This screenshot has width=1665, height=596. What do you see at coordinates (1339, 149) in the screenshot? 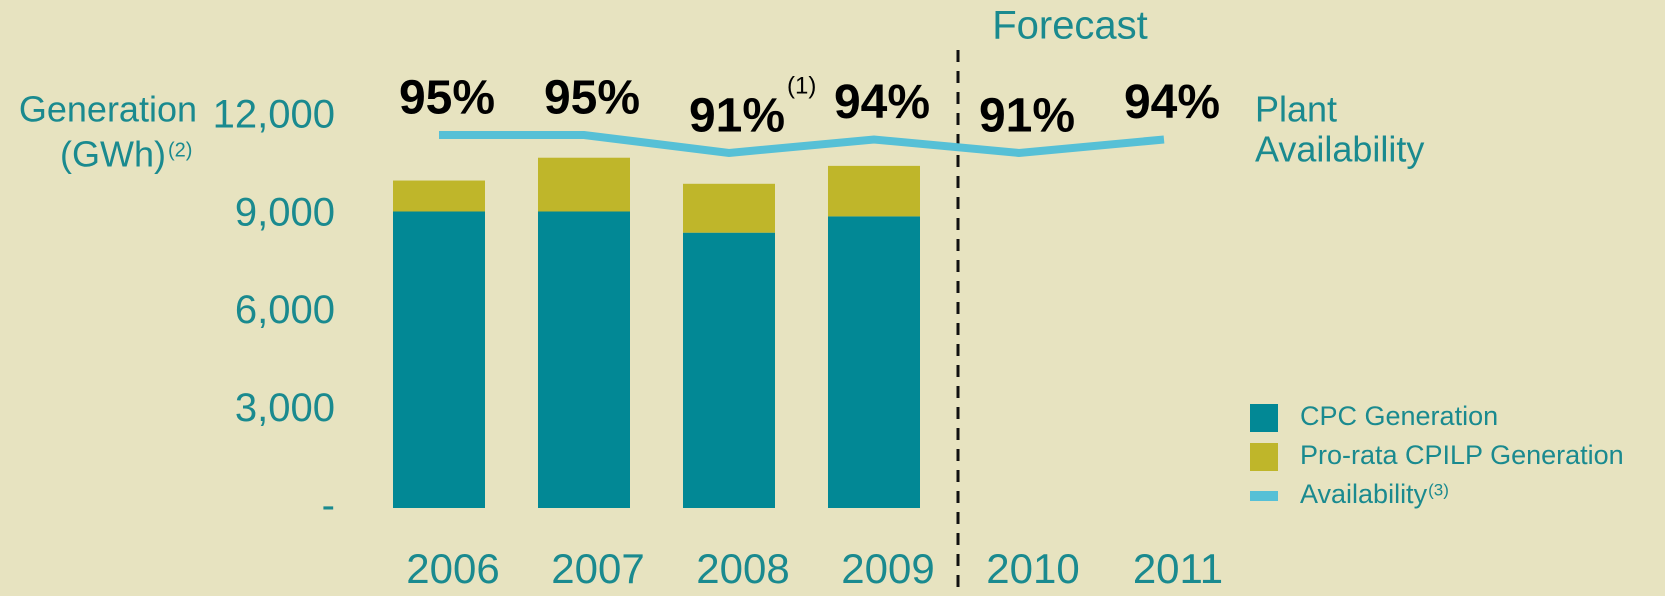
I see `line-label: Availability` at bounding box center [1339, 149].